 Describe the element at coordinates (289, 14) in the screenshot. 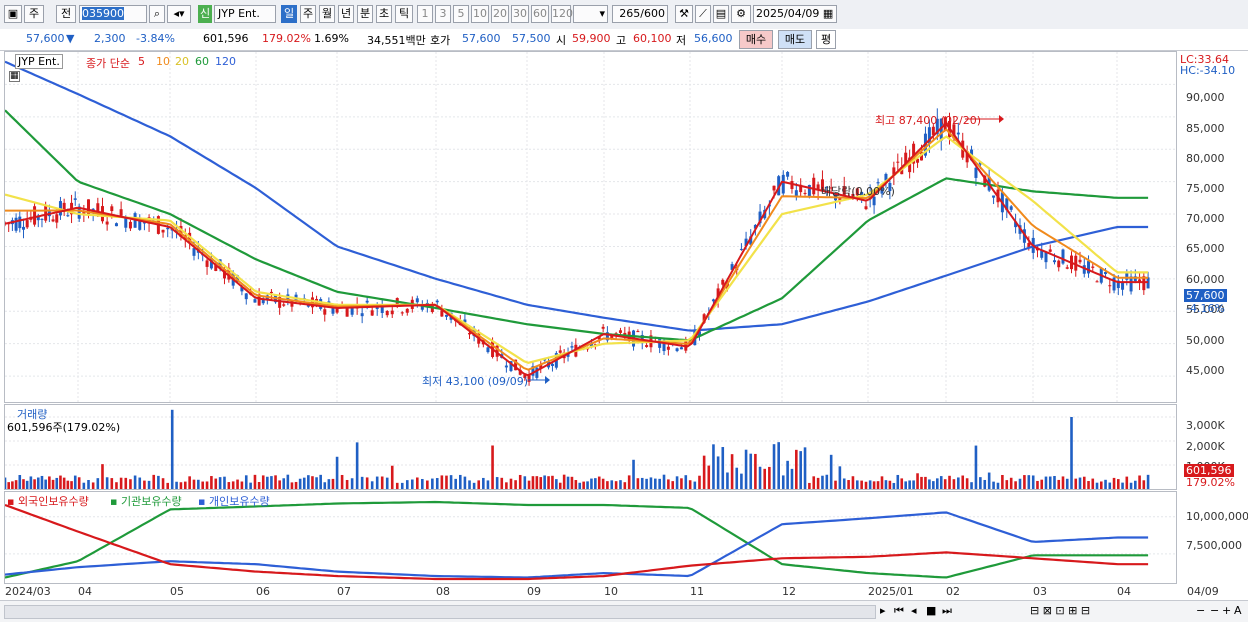

I see `interval-day-button: 일` at that location.